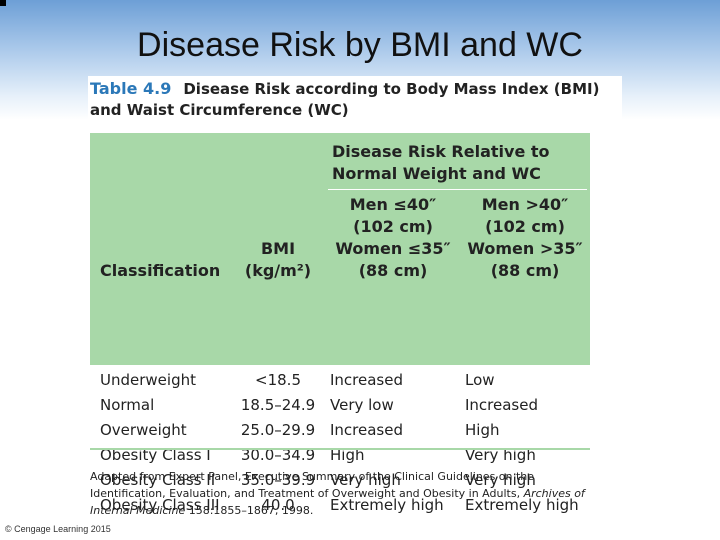 Image resolution: width=720 pixels, height=540 pixels. I want to click on cell-risk-high-wc: Extremely high, so click(522, 505).